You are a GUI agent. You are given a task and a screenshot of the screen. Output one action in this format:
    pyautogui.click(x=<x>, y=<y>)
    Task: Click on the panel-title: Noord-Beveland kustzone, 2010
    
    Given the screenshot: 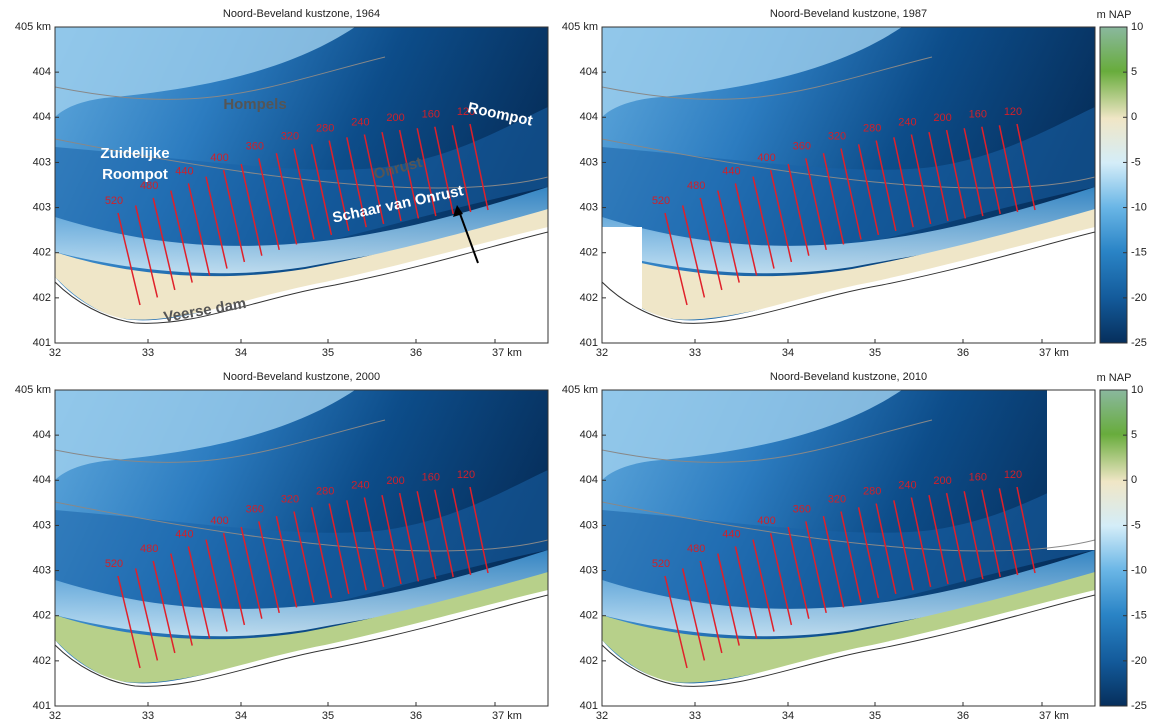 What is the action you would take?
    pyautogui.click(x=848, y=377)
    